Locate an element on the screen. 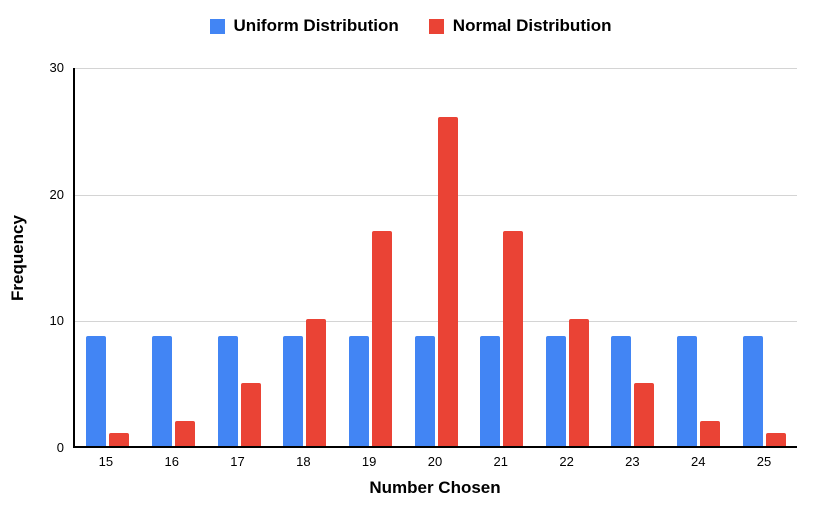 Image resolution: width=821 pixels, height=507 pixels. x-tick-label: 16 is located at coordinates (171, 461).